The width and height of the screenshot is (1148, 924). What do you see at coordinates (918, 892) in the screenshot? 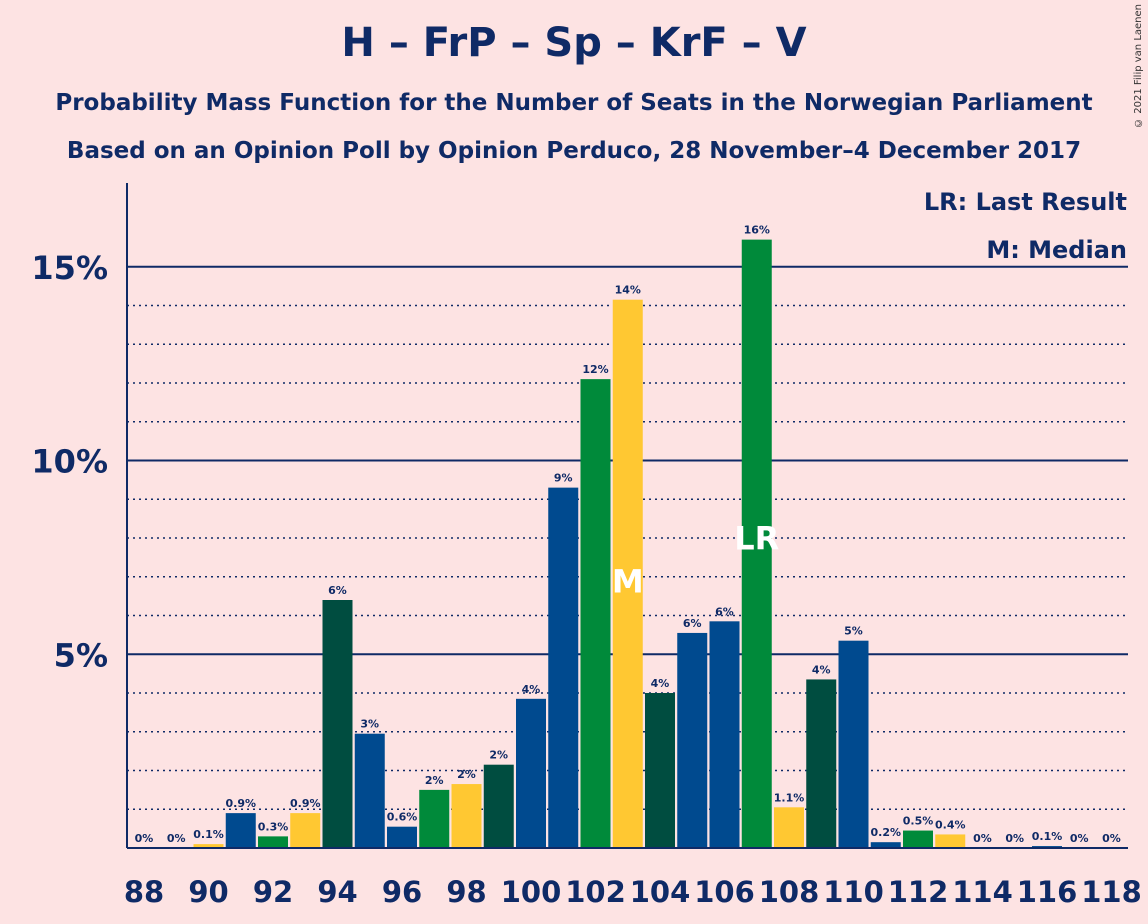
I see `x-tick-label: 112` at bounding box center [918, 892].